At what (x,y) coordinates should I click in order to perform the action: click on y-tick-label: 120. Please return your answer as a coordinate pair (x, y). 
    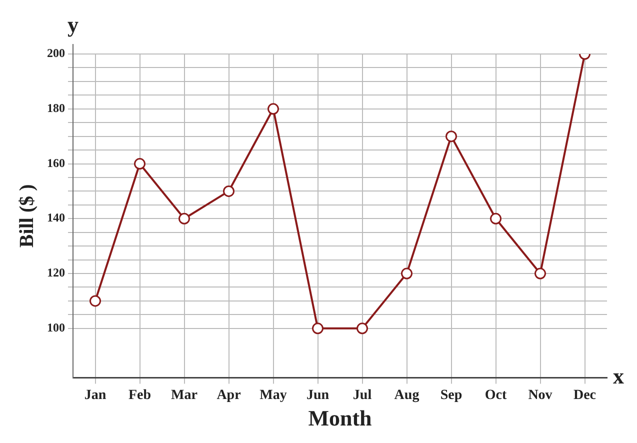
    Looking at the image, I should click on (56, 273).